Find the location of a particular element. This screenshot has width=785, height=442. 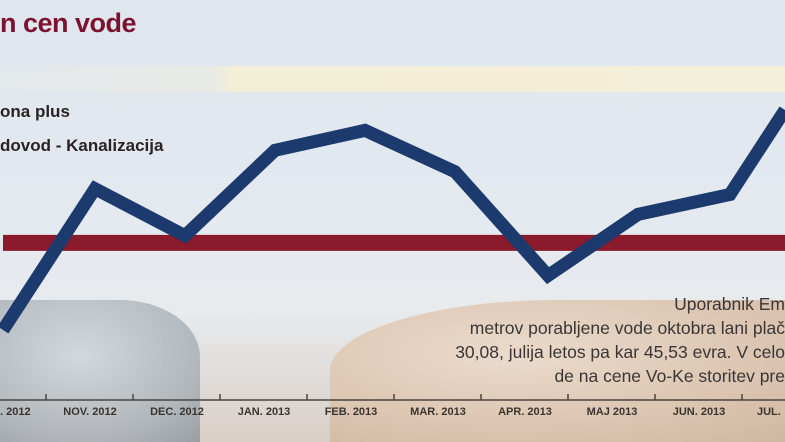

x-tick-label: MAR. 2013 is located at coordinates (438, 412).